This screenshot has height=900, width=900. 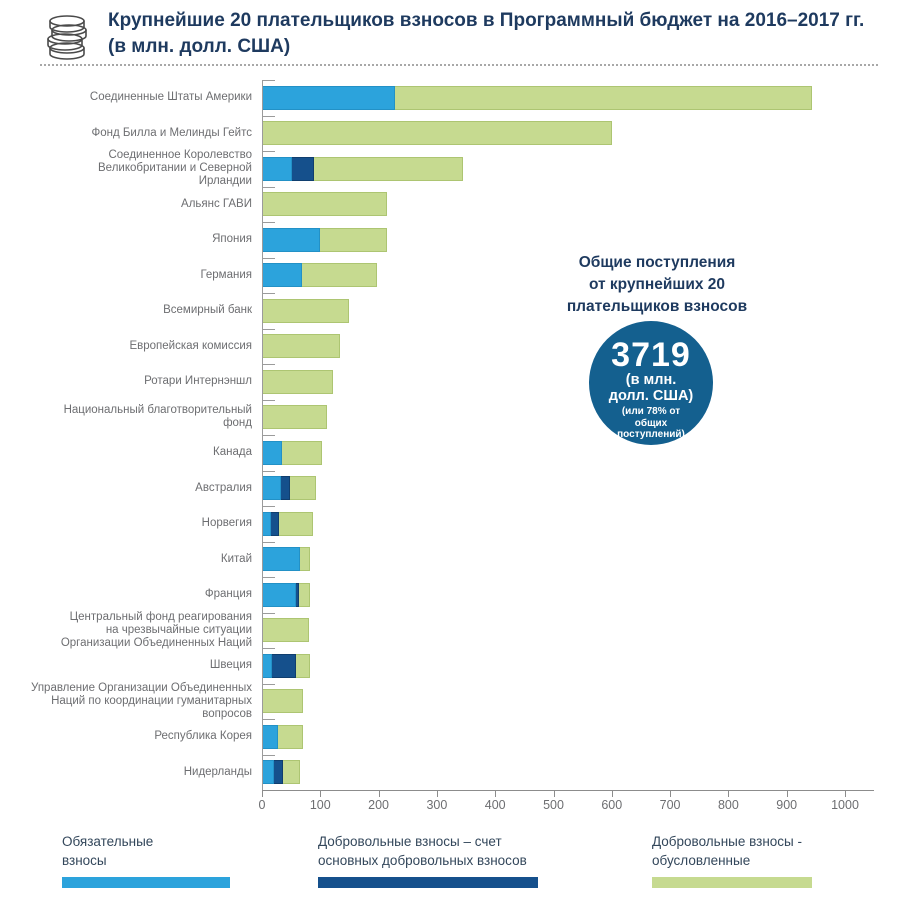 I want to click on x-axis-labels: 0 100 200 300 400 500 600 700 800 900 1000, so click(x=570, y=806).